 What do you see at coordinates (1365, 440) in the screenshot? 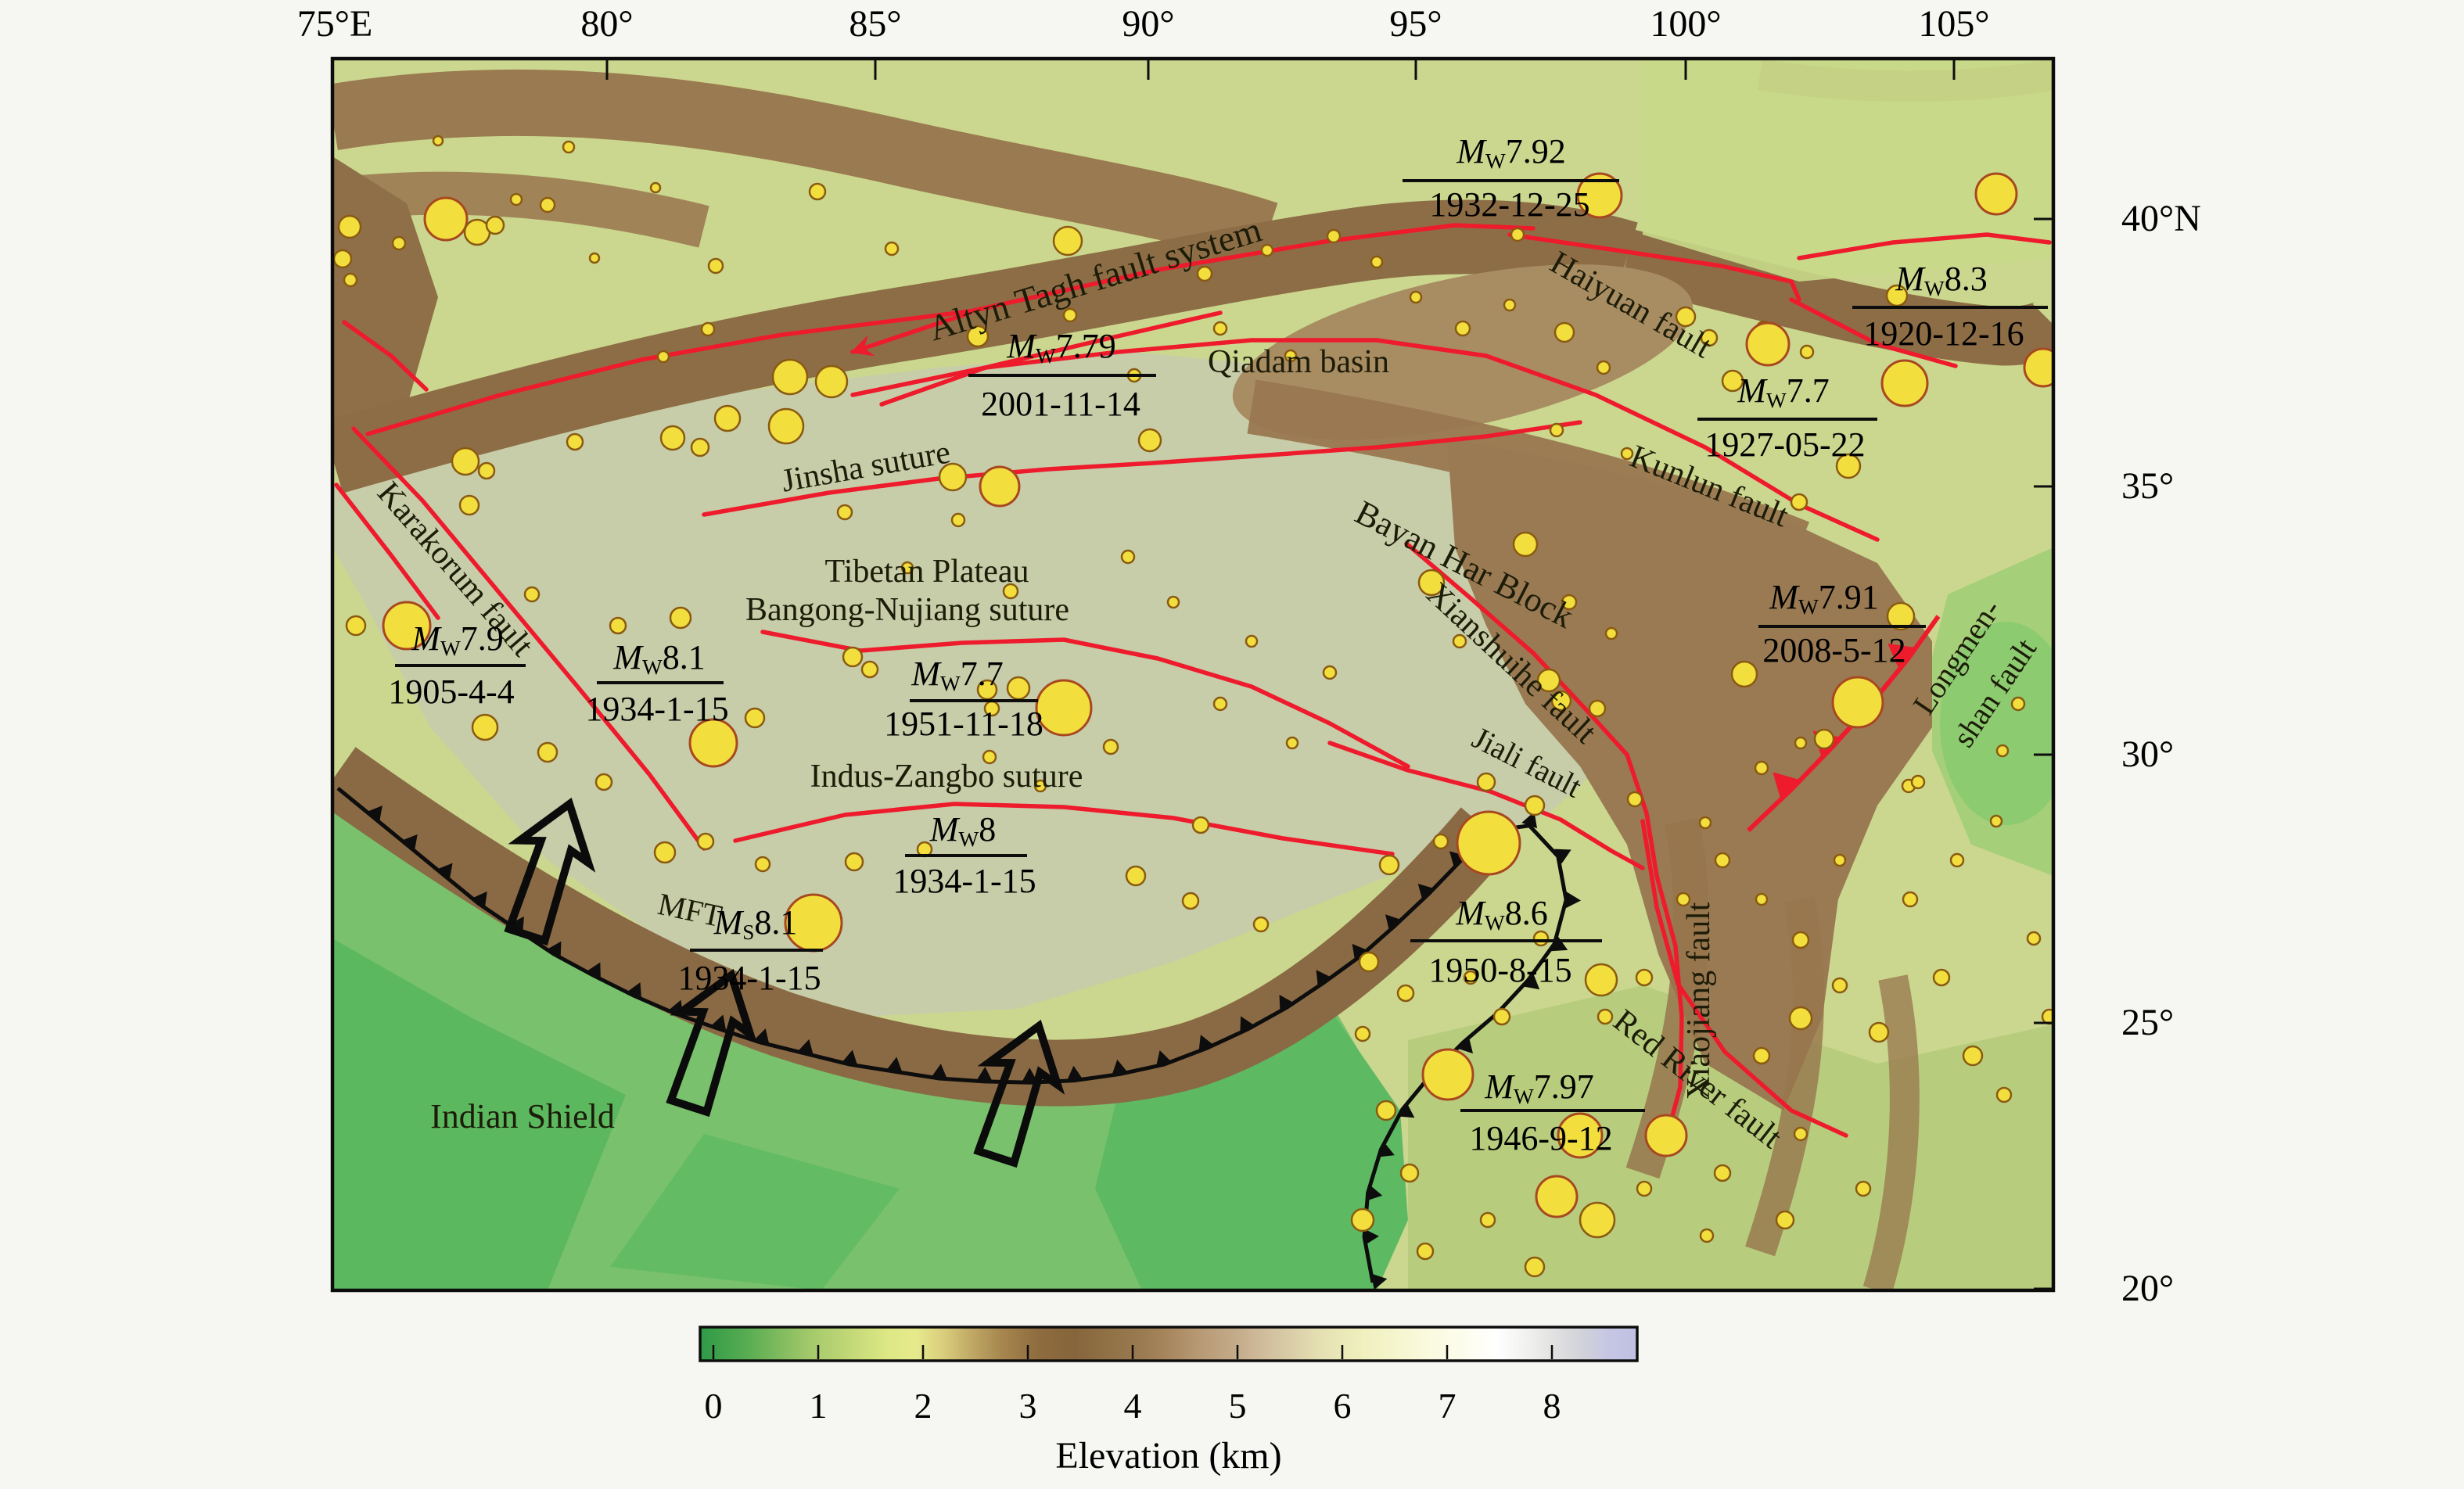
I see `kunlun-fault-line` at bounding box center [1365, 440].